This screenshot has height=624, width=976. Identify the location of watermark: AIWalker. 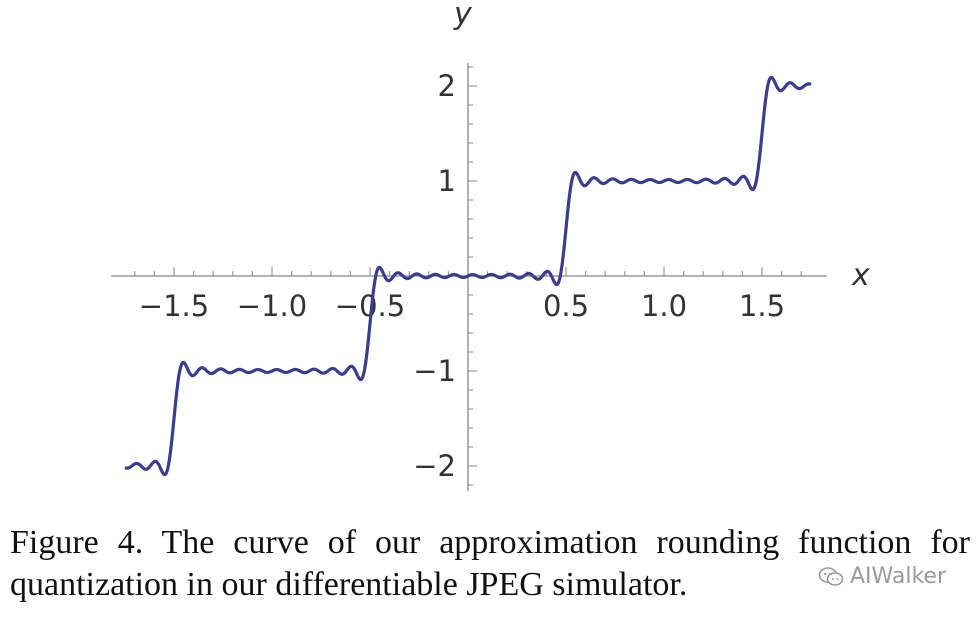
(882, 576).